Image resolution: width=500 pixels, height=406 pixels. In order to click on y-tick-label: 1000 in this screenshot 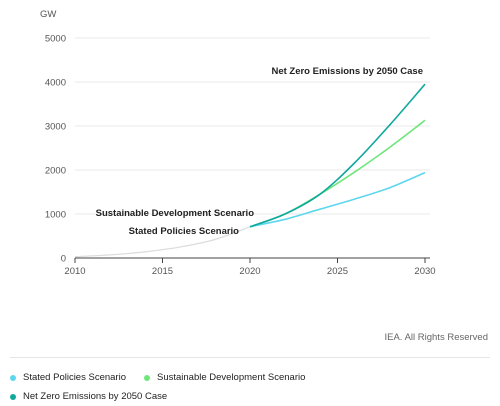, I will do `click(55, 215)`.